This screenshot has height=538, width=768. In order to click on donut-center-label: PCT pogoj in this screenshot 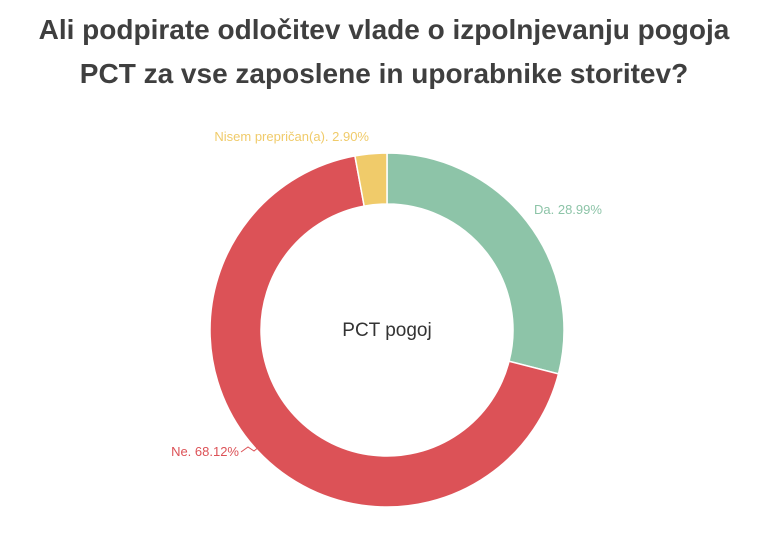, I will do `click(386, 330)`.